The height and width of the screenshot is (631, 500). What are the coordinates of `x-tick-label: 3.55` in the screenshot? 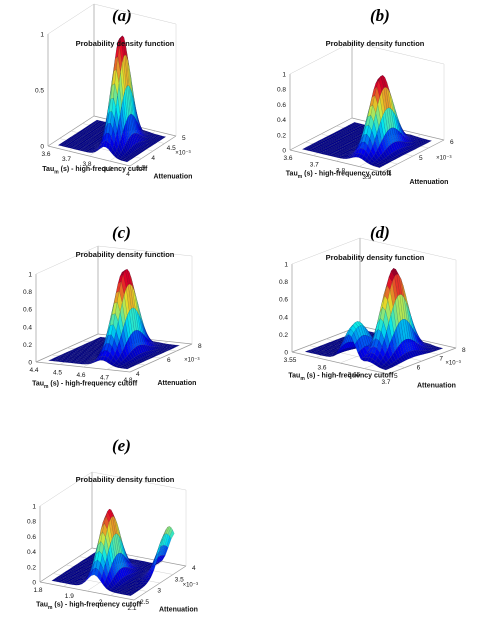 It's located at (290, 360).